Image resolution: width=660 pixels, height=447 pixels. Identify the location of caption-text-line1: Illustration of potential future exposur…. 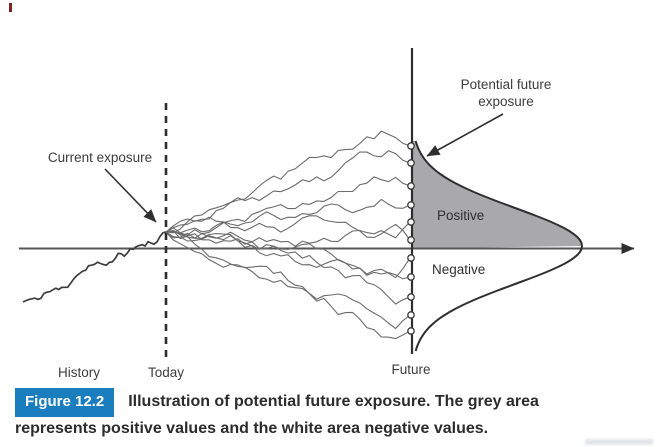
(333, 401).